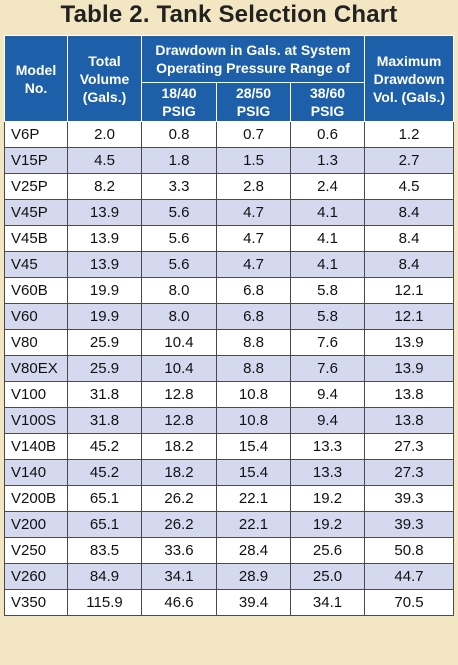  I want to click on max-drawdown-cell: 70.5, so click(409, 602).